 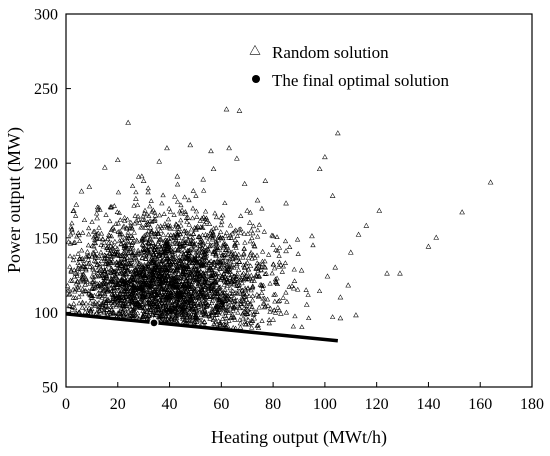 I want to click on legend-label-optimal: The final optimal solution, so click(x=361, y=80).